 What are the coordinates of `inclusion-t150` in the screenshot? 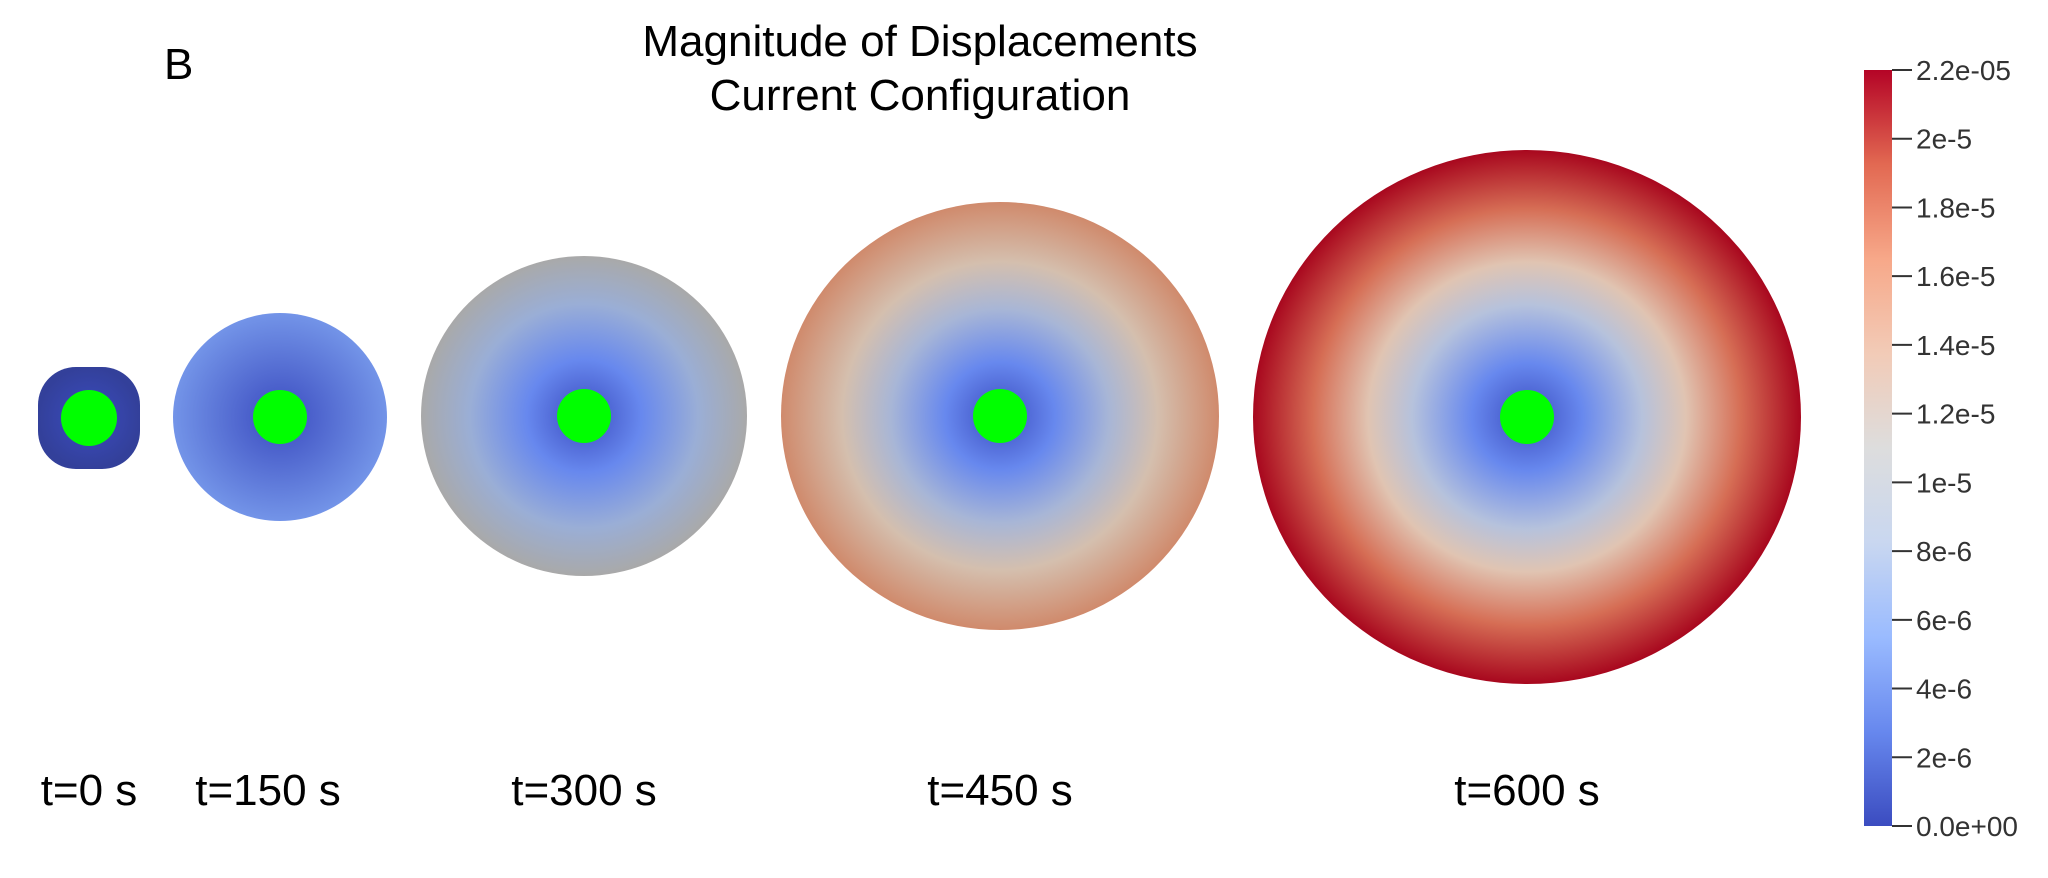 It's located at (280, 417).